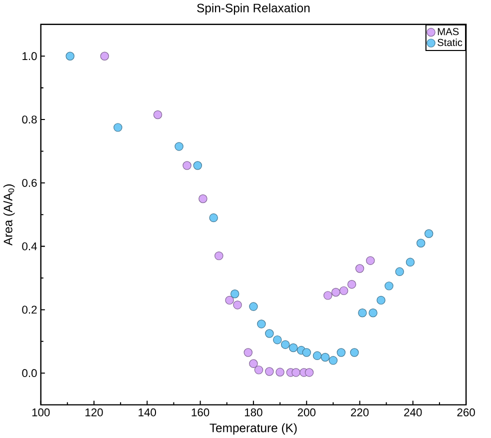  What do you see at coordinates (307, 412) in the screenshot?
I see `x-tick-label: 200` at bounding box center [307, 412].